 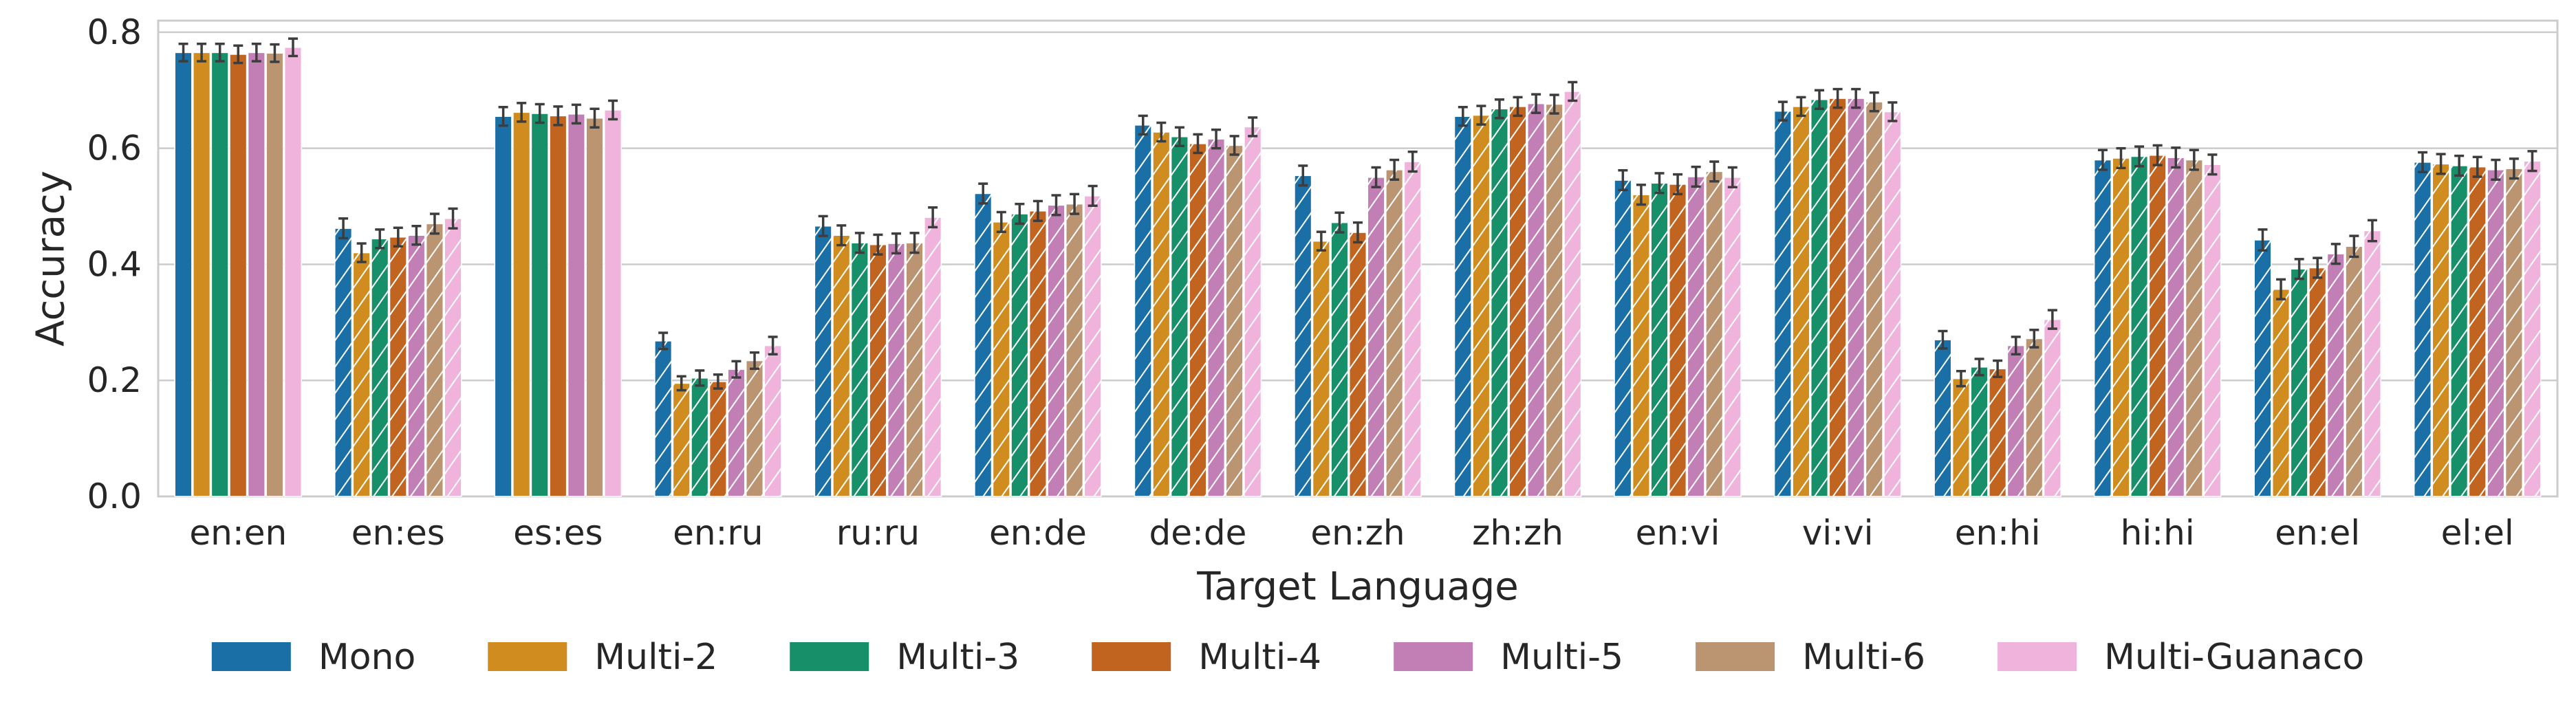 I want to click on bar-group-en-ru, so click(x=718, y=414).